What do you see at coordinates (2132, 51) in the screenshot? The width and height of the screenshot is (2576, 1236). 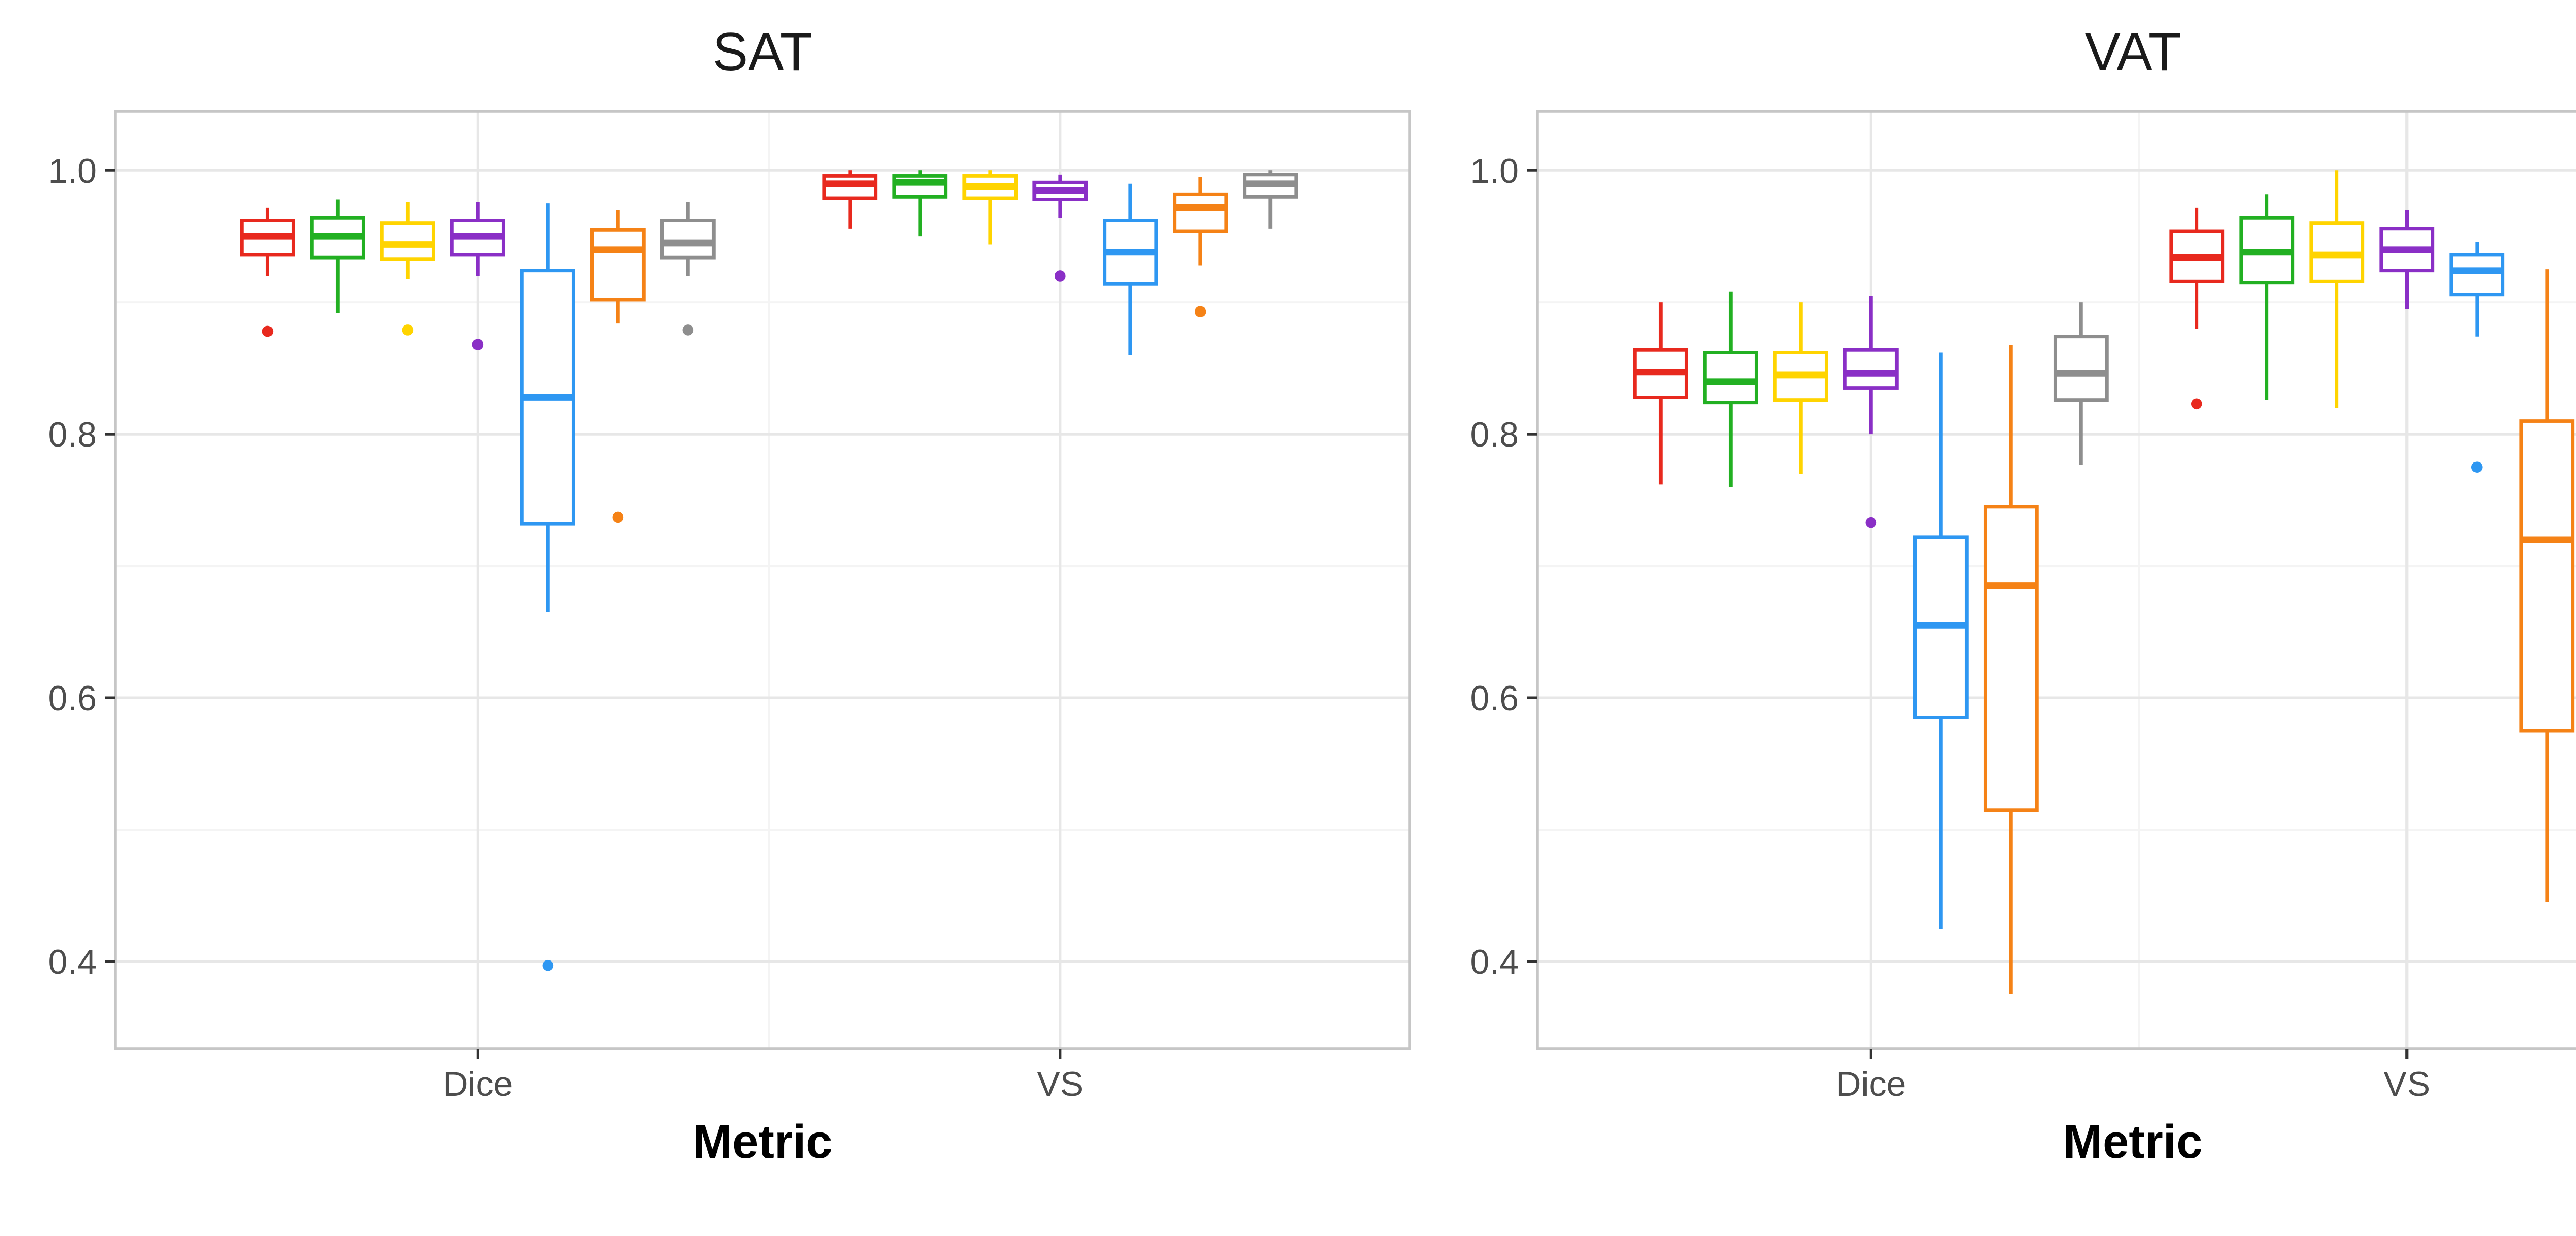 I see `vat-panel-title: VAT` at bounding box center [2132, 51].